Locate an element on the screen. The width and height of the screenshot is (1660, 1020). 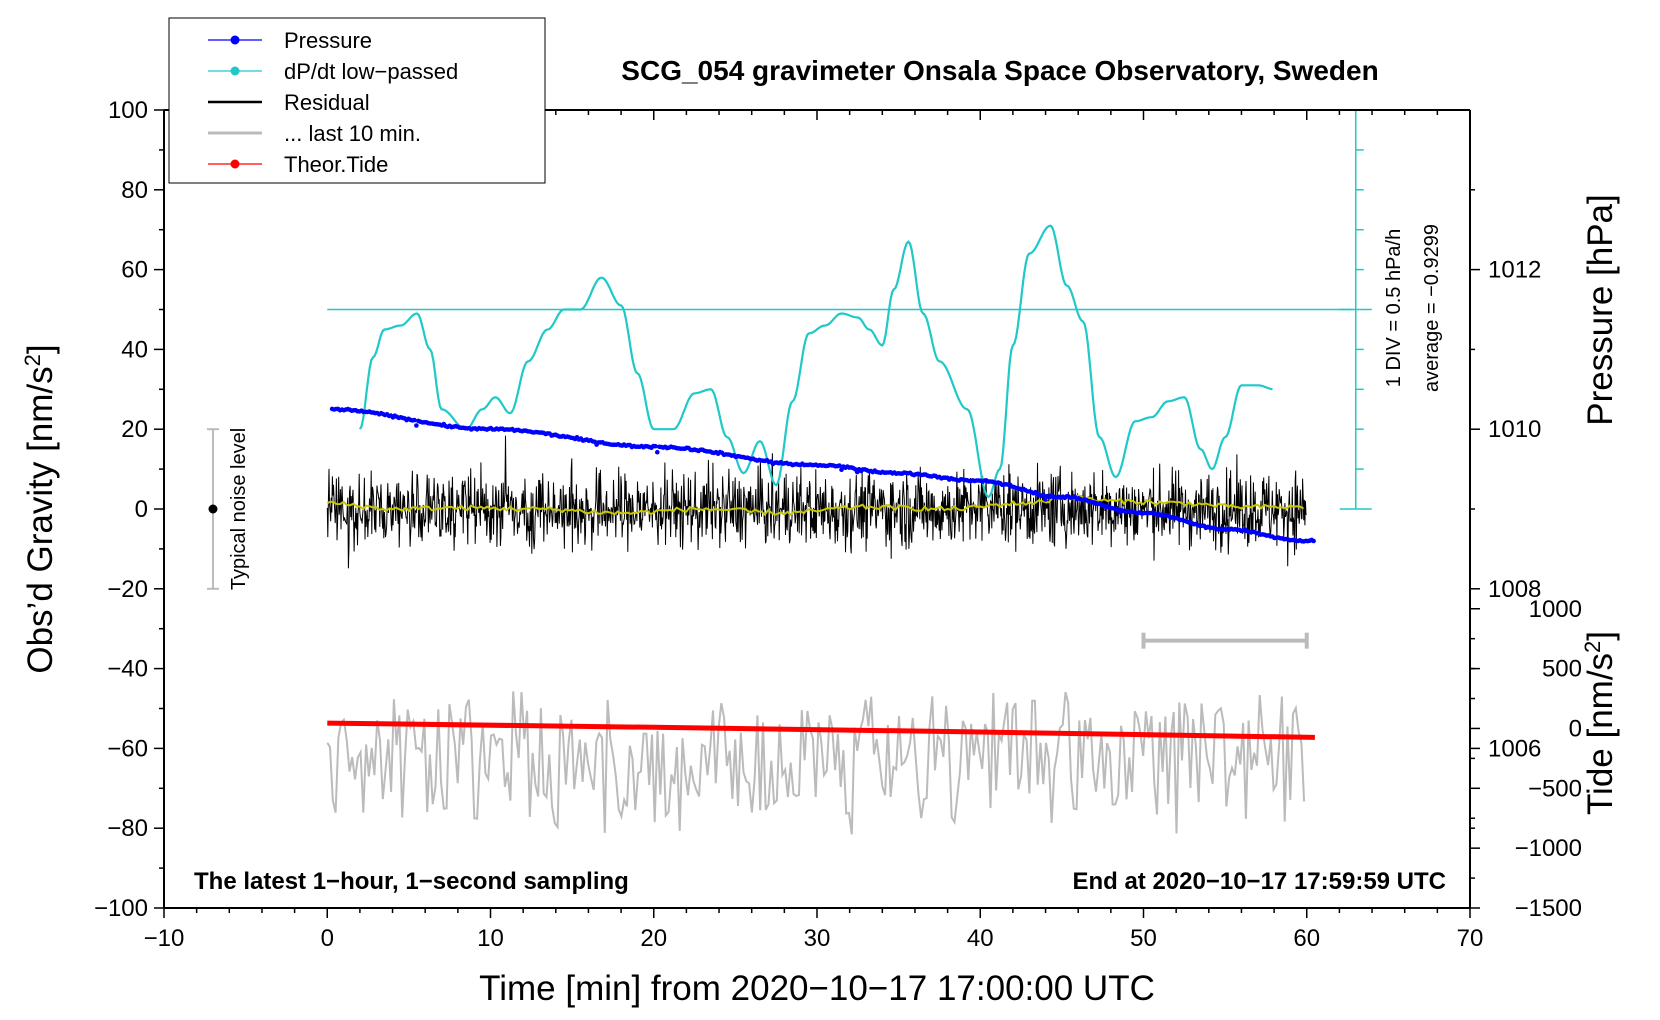
x-tick-label: 10 is located at coordinates (490, 938).